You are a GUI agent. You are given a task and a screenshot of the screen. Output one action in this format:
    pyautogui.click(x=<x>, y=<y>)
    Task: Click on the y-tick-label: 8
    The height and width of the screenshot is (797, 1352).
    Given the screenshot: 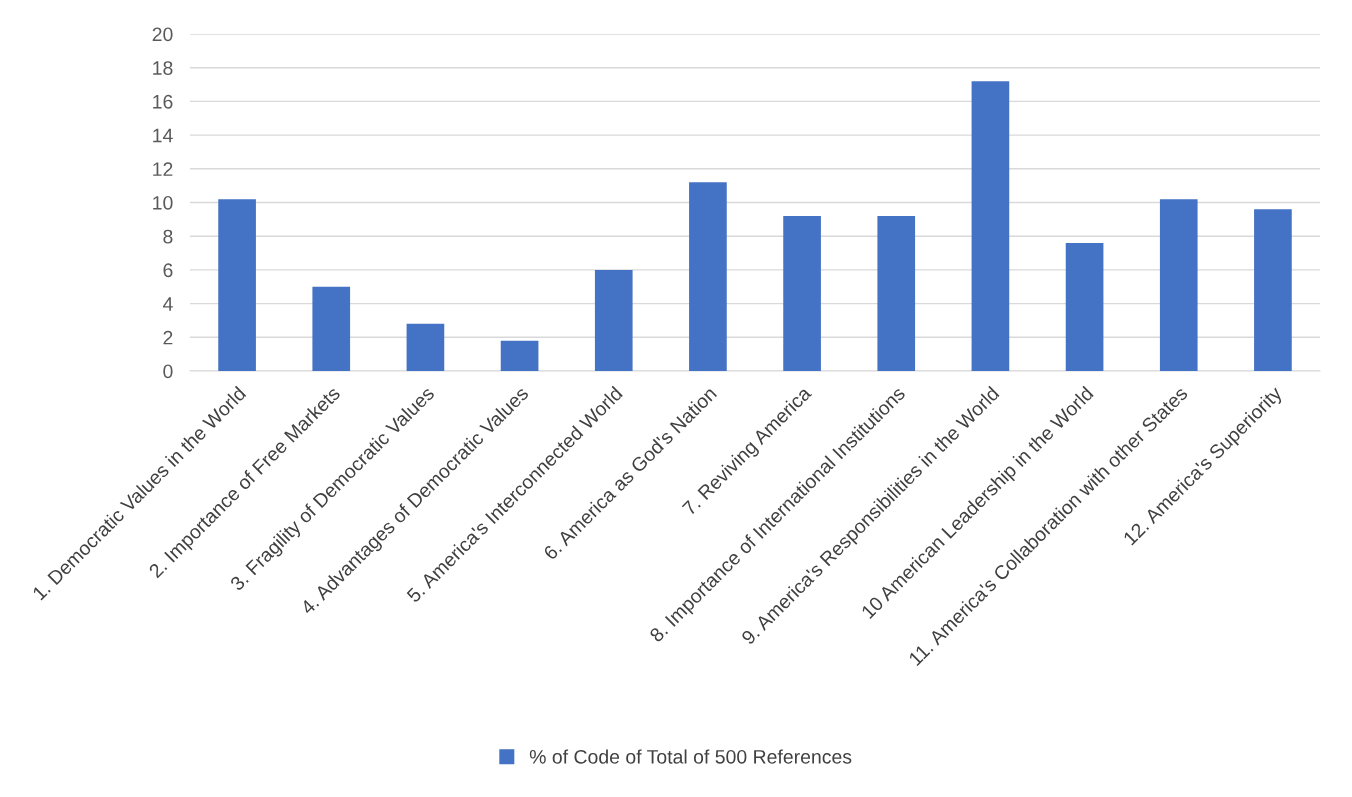 What is the action you would take?
    pyautogui.click(x=168, y=236)
    